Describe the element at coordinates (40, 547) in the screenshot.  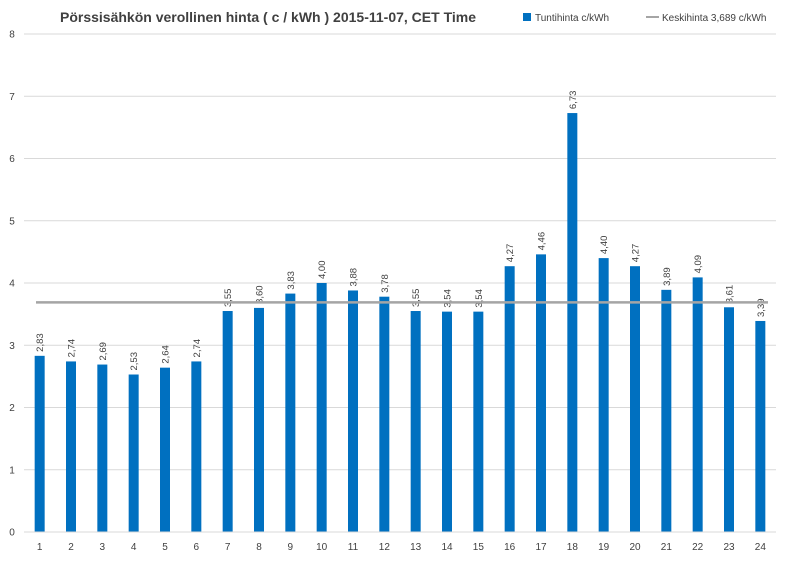
I see `x-tick-label: 1` at that location.